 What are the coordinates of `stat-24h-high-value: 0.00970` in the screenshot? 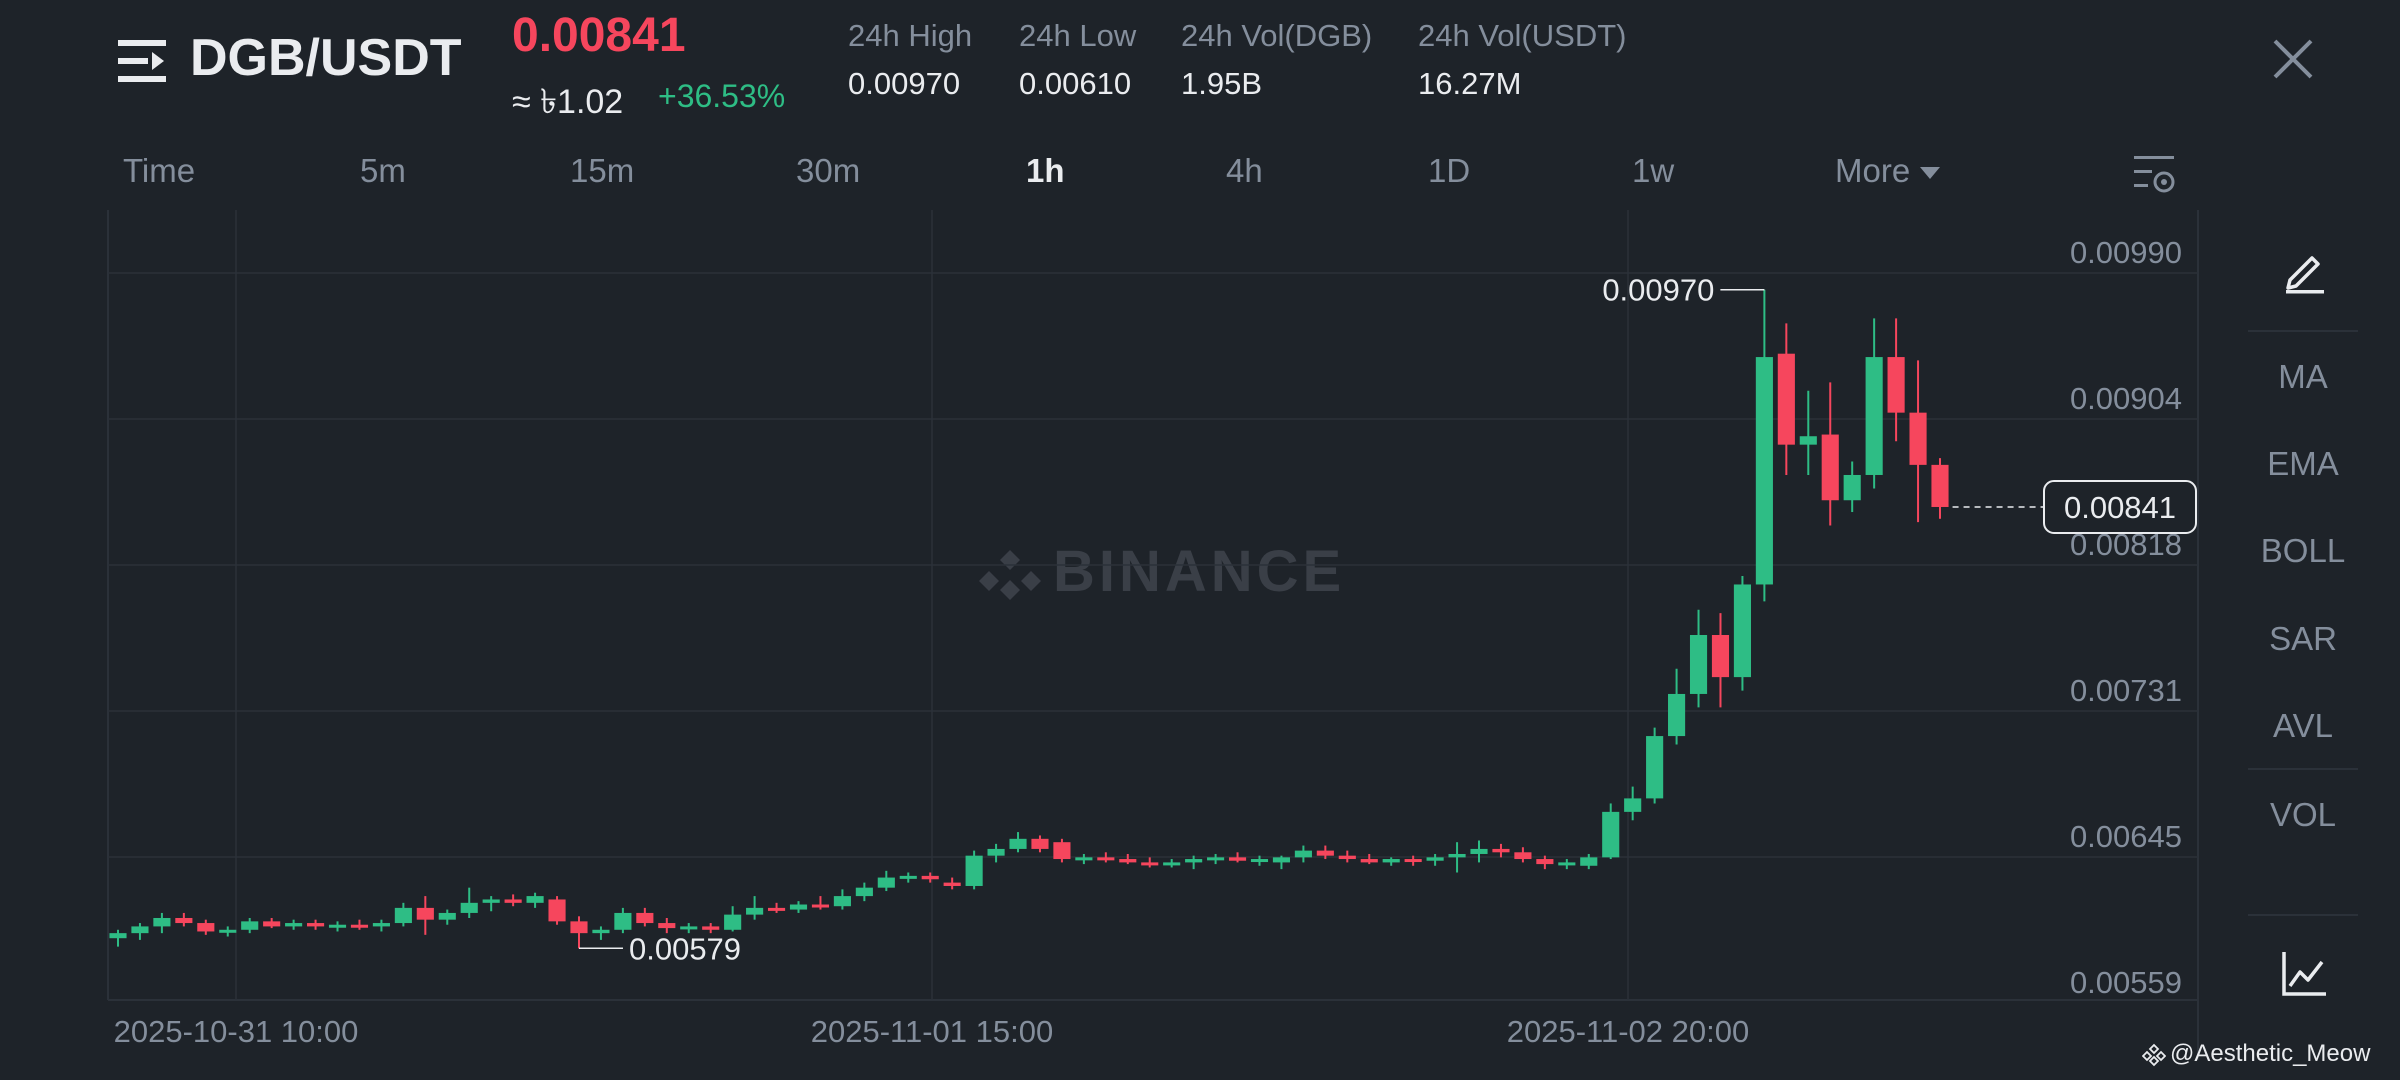 It's located at (904, 83).